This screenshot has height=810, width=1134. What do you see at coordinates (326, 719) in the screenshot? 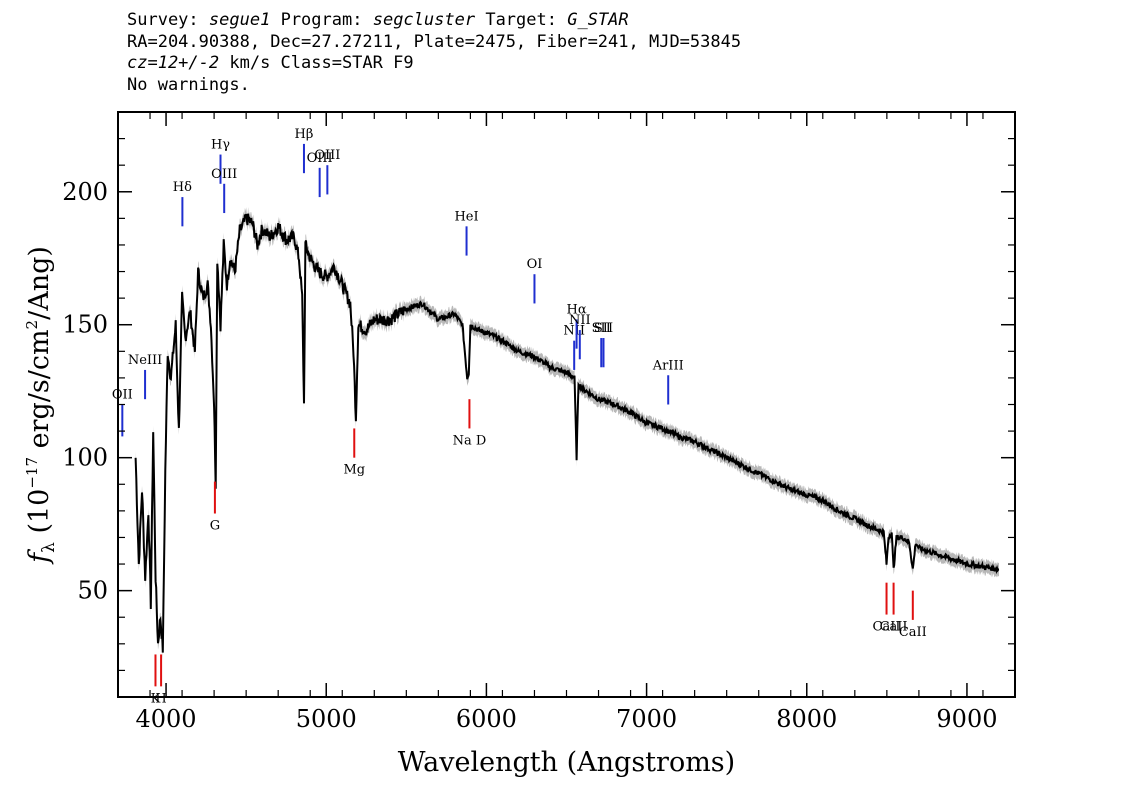
I see `x-tick-label: 5000` at bounding box center [326, 719].